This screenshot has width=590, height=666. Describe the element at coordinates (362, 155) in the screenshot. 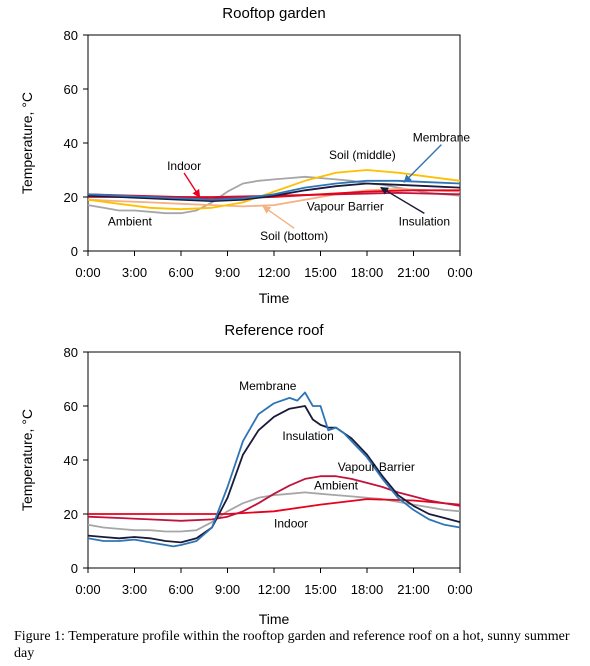

I see `rooftop-annotation-soil-middle: Soil (middle)` at that location.